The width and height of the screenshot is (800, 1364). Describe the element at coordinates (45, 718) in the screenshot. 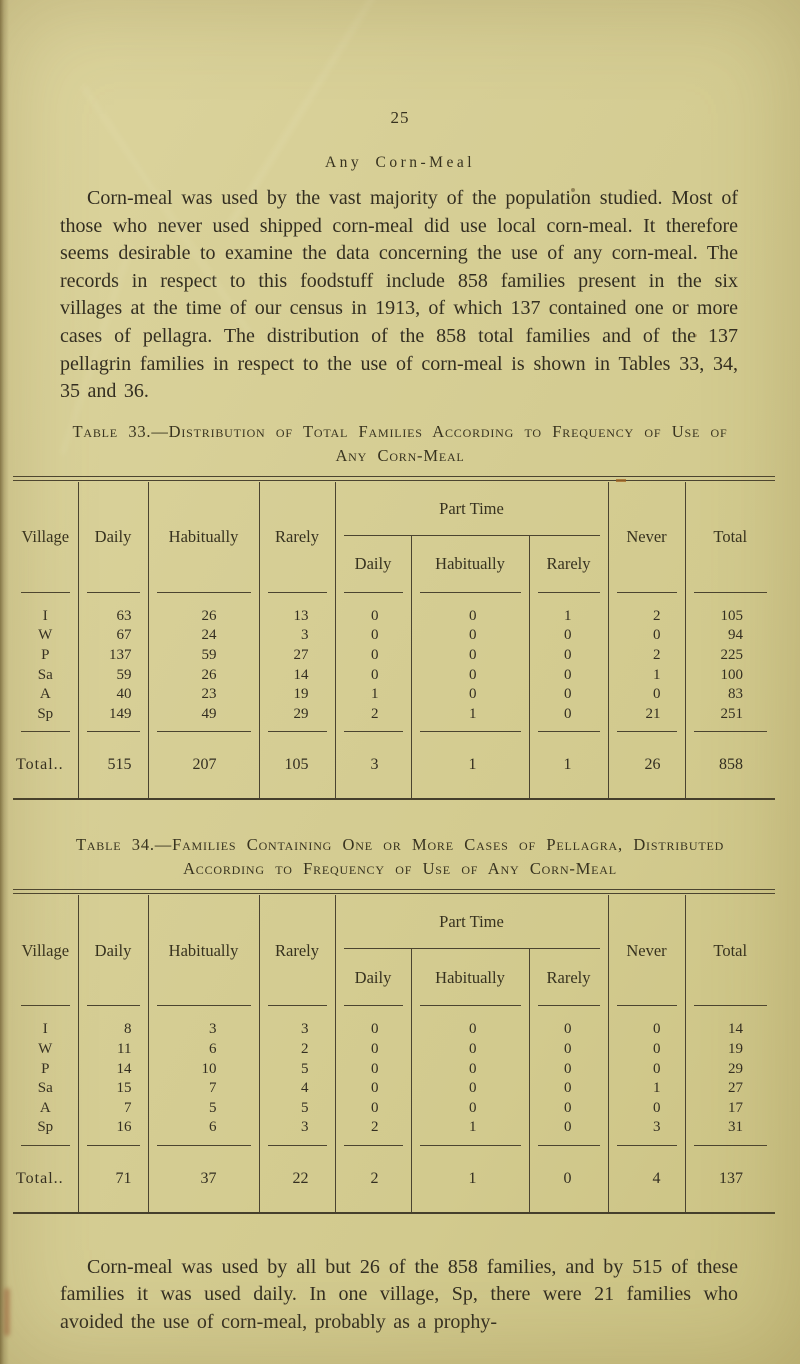

I see `village-cell: Sp` at that location.